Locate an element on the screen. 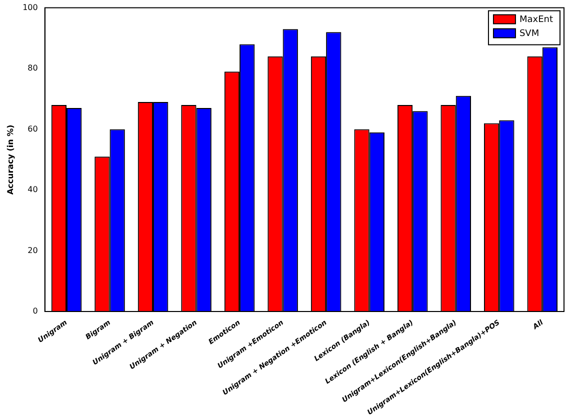 This screenshot has width=570, height=420. y-tick-label: 80 is located at coordinates (33, 68).